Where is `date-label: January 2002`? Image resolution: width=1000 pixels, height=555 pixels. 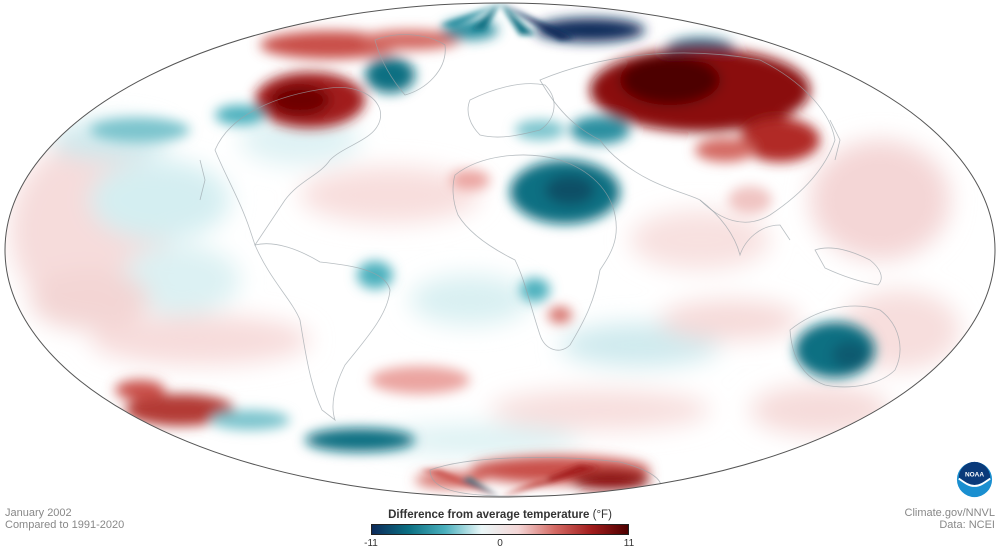
date-label: January 2002 is located at coordinates (38, 513).